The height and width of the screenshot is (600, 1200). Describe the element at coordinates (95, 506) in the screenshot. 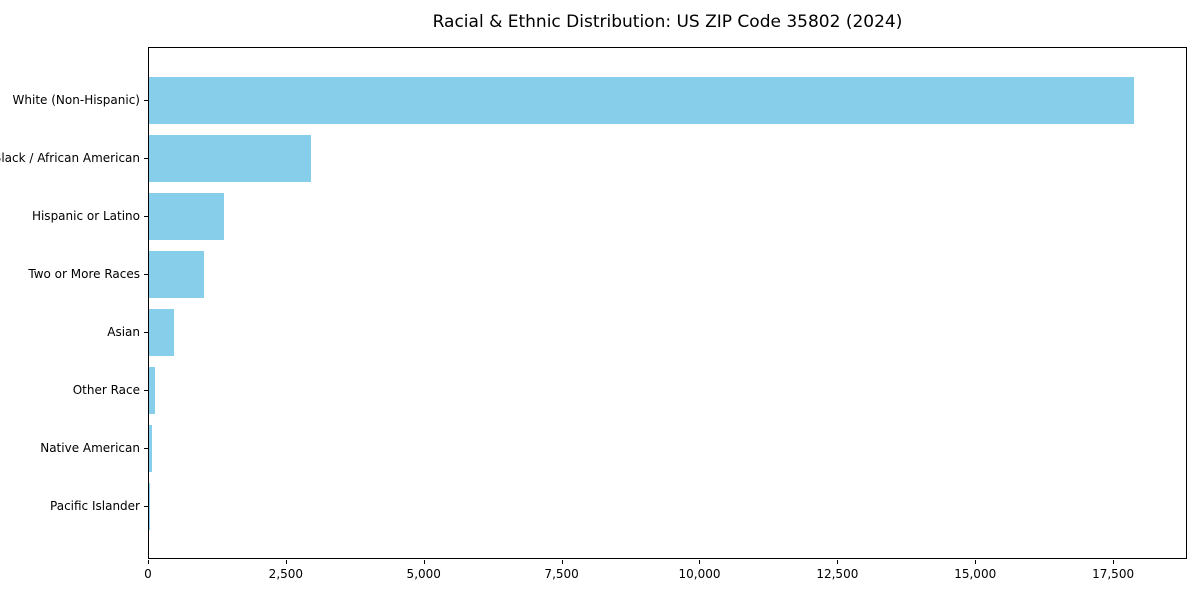

I see `category-label: Pacific Islander` at that location.